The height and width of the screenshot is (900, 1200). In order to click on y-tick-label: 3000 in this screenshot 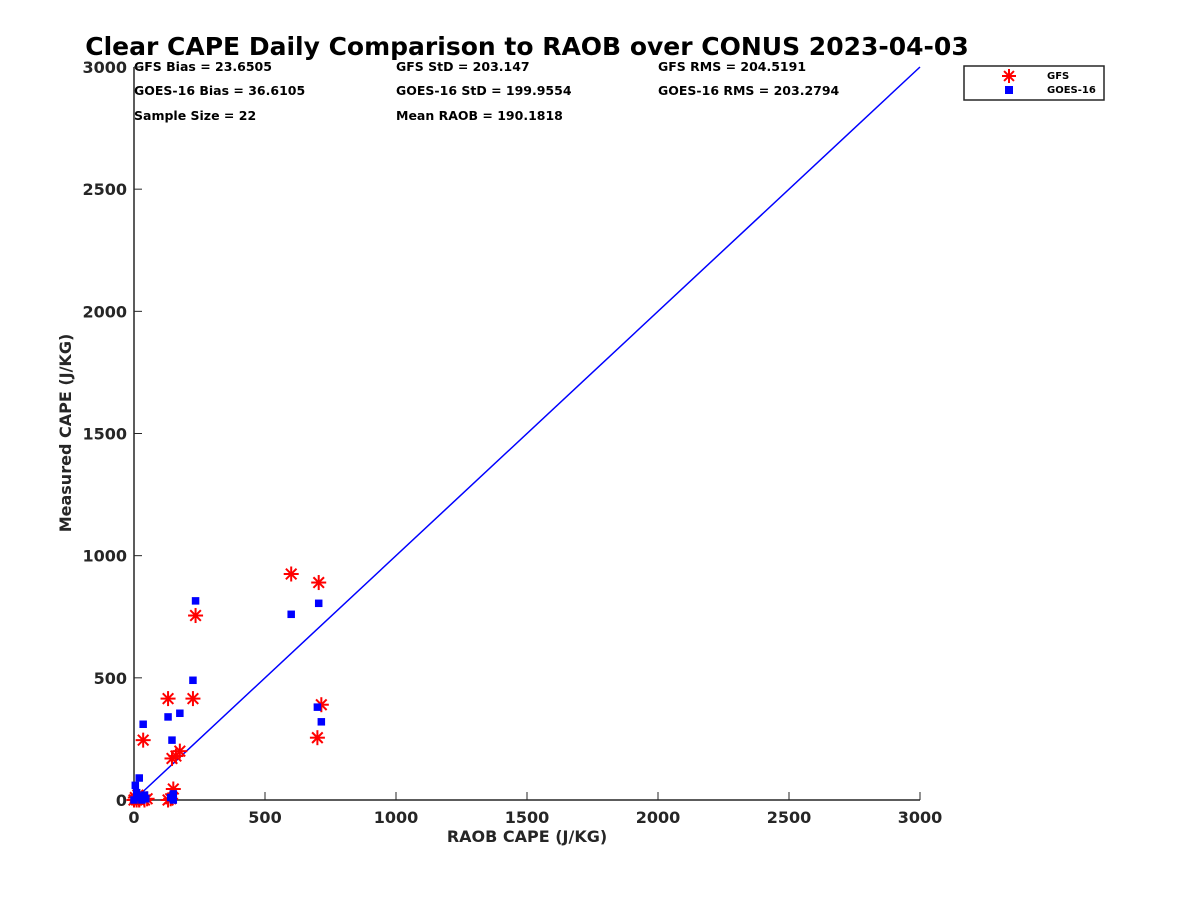, I will do `click(104, 67)`.